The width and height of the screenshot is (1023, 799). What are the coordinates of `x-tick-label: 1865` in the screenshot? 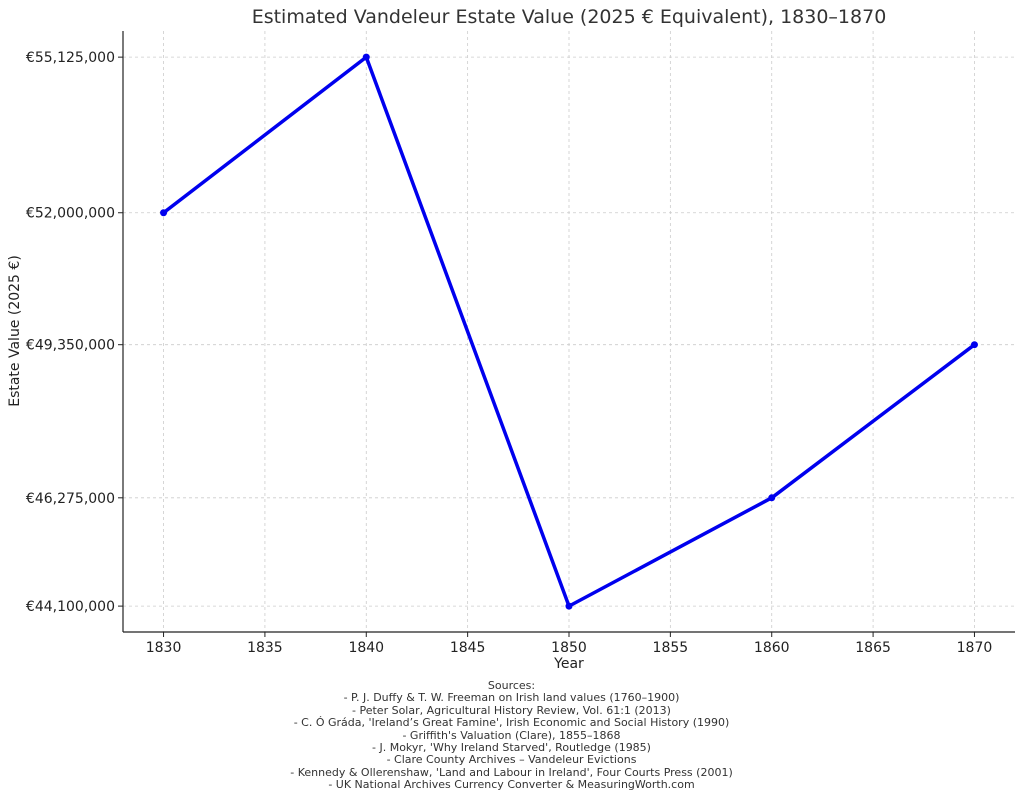 It's located at (873, 648).